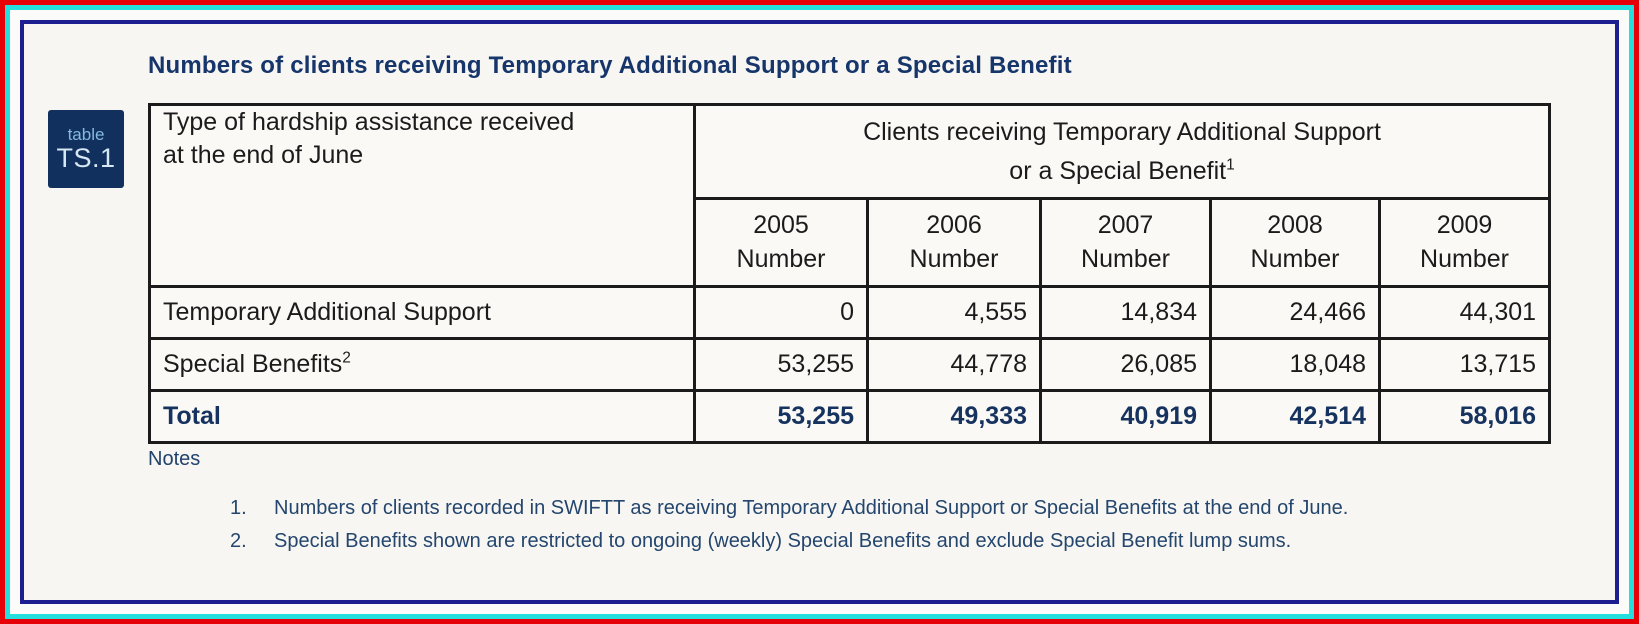 This screenshot has width=1639, height=624. I want to click on year-label: 2006, so click(954, 224).